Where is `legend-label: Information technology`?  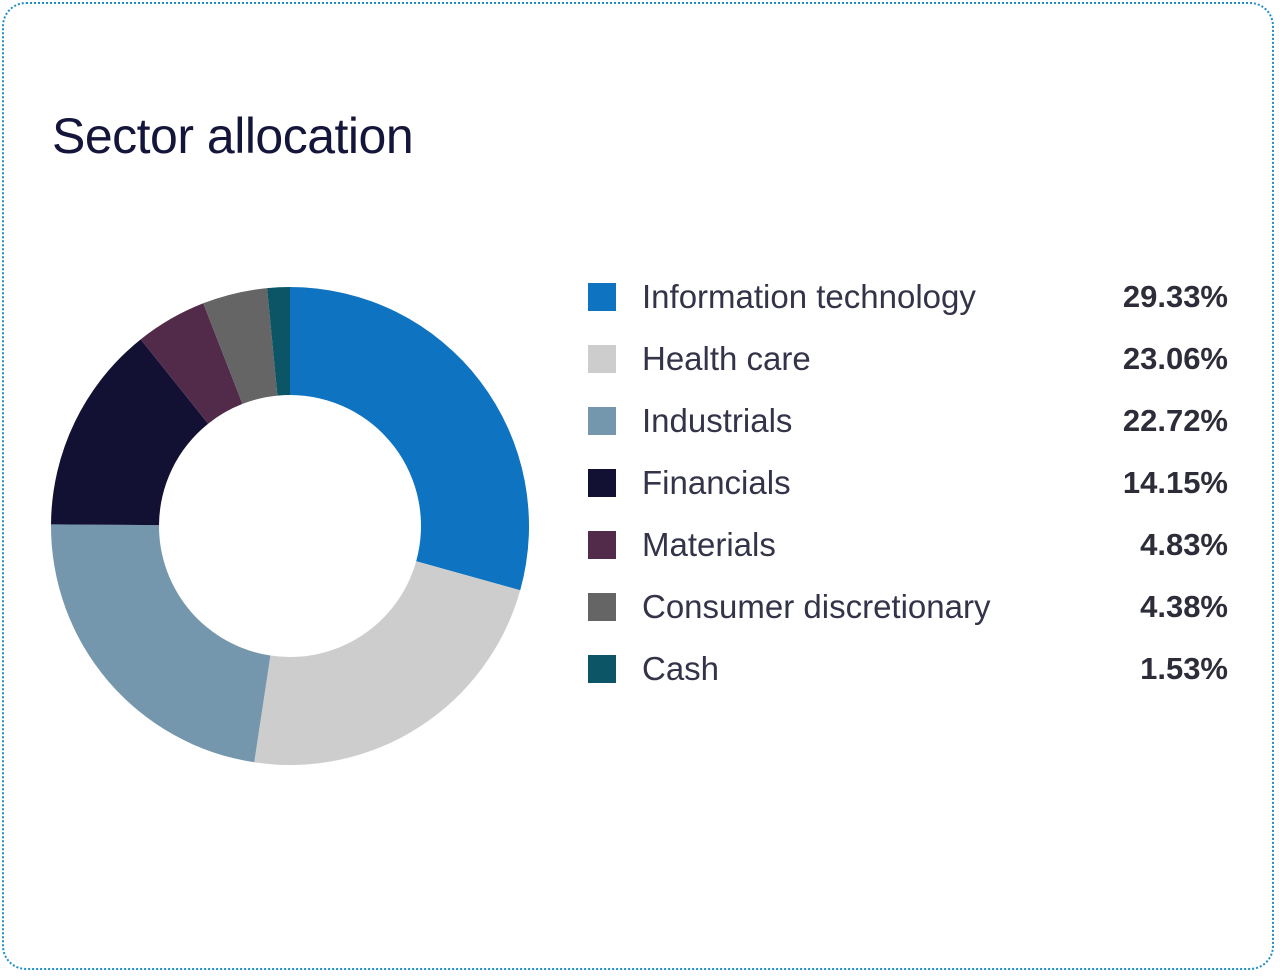 legend-label: Information technology is located at coordinates (809, 296).